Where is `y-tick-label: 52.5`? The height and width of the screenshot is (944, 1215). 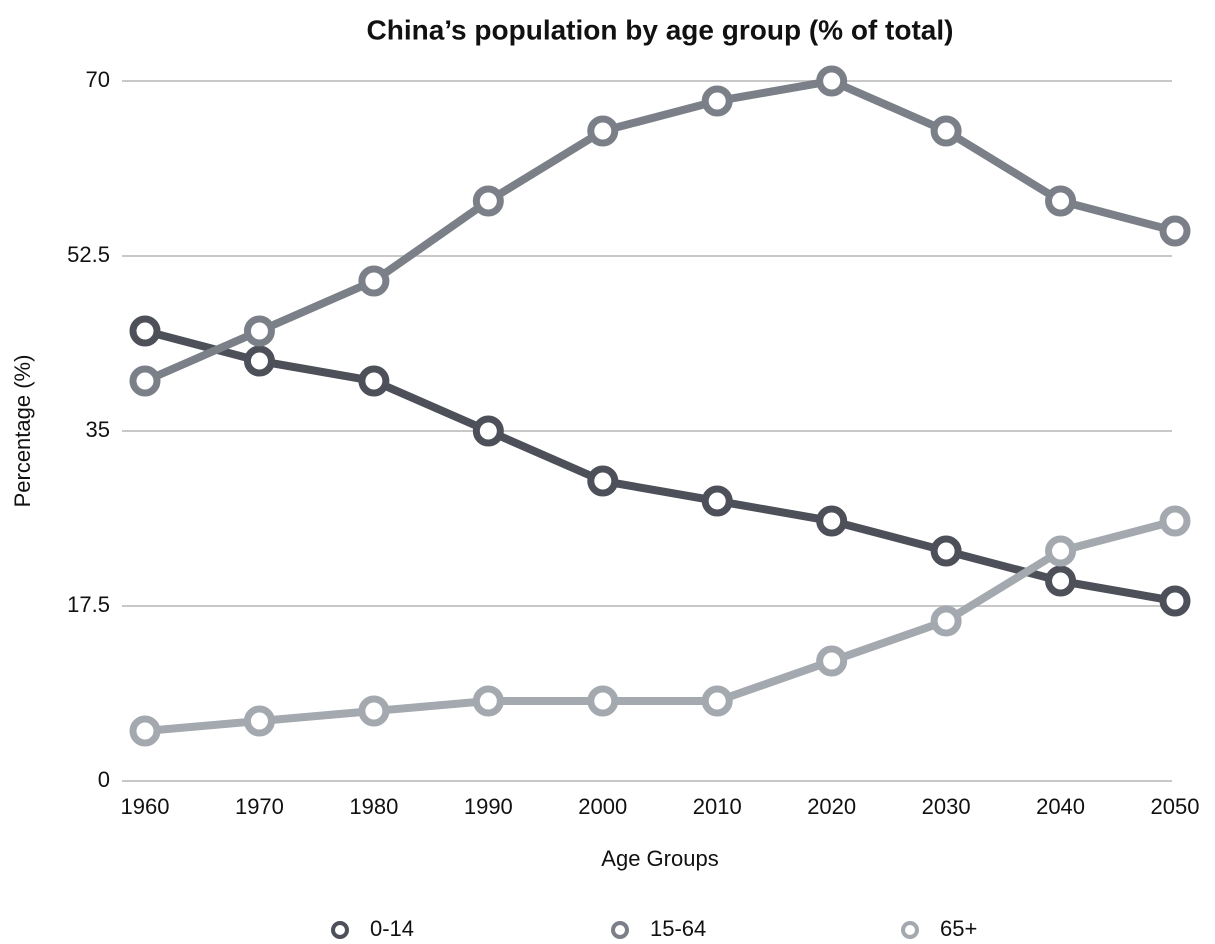 y-tick-label: 52.5 is located at coordinates (88, 254).